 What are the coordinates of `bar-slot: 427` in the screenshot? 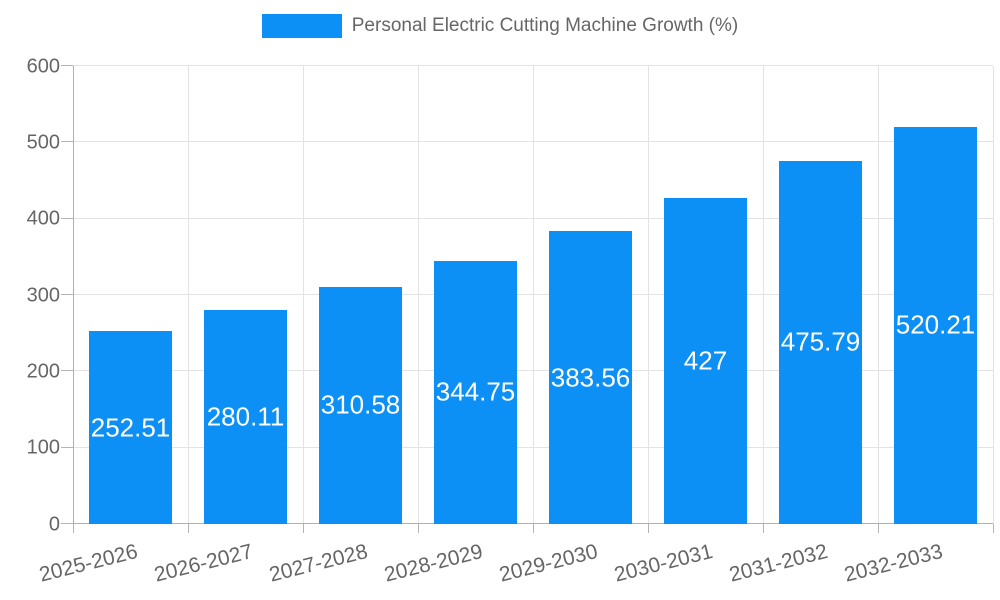 It's located at (705, 295).